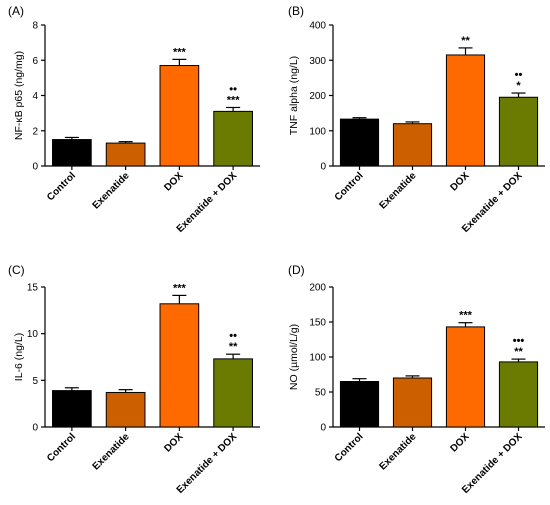  I want to click on y-axis-label: IL-6 (ng/L), so click(19, 357).